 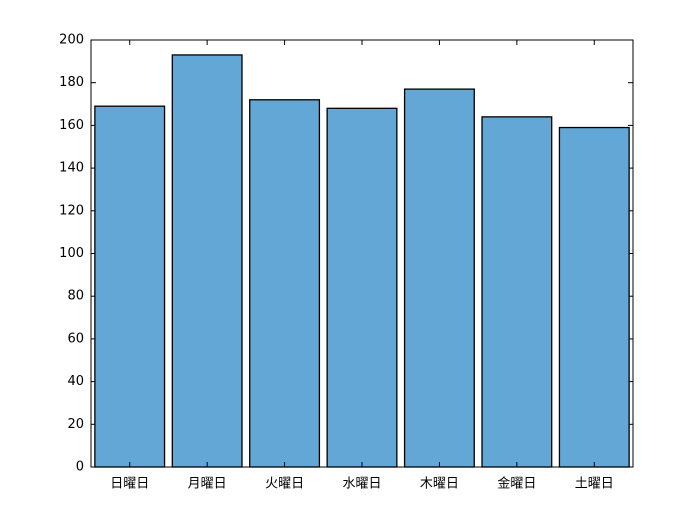 What do you see at coordinates (516, 484) in the screenshot?
I see `x-tick-label: 金曜日` at bounding box center [516, 484].